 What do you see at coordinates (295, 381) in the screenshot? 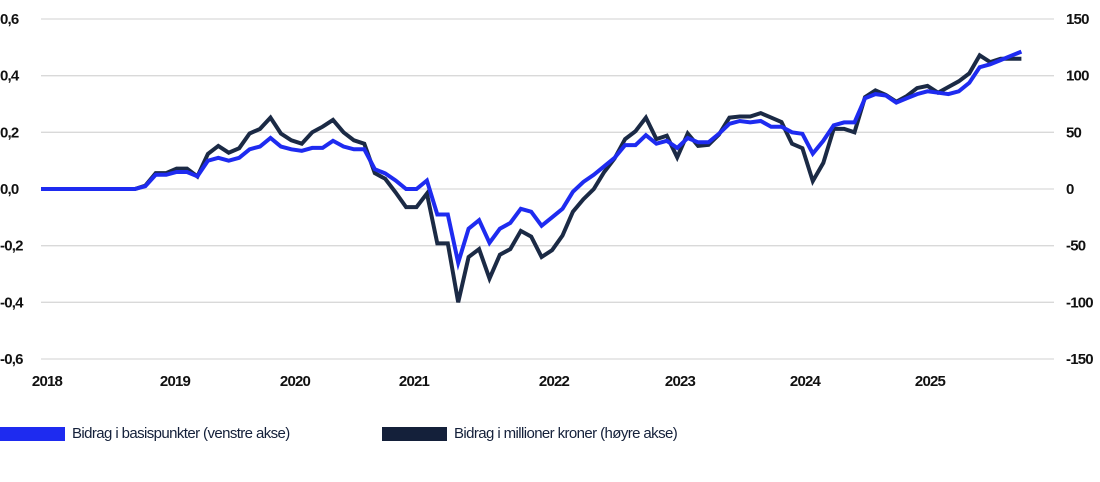
I see `x-axis-tick-label: 2020` at bounding box center [295, 381].